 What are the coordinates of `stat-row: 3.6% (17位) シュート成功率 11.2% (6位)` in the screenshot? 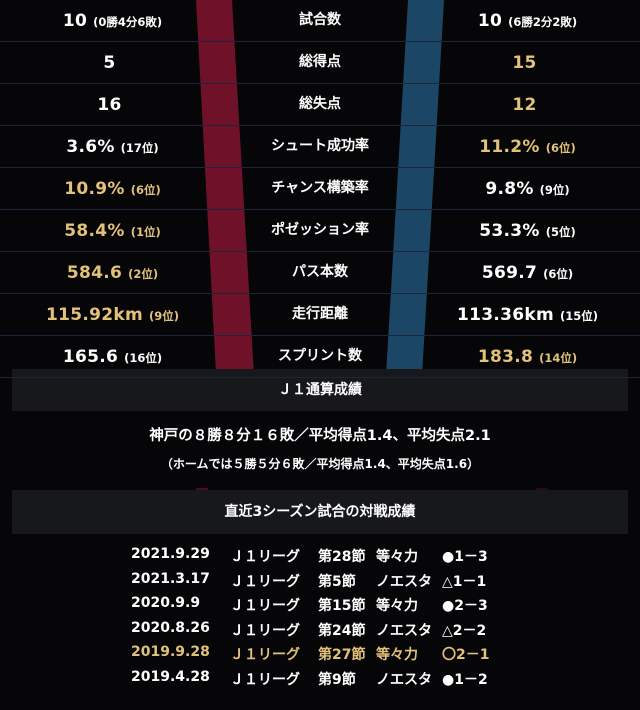 It's located at (320, 147).